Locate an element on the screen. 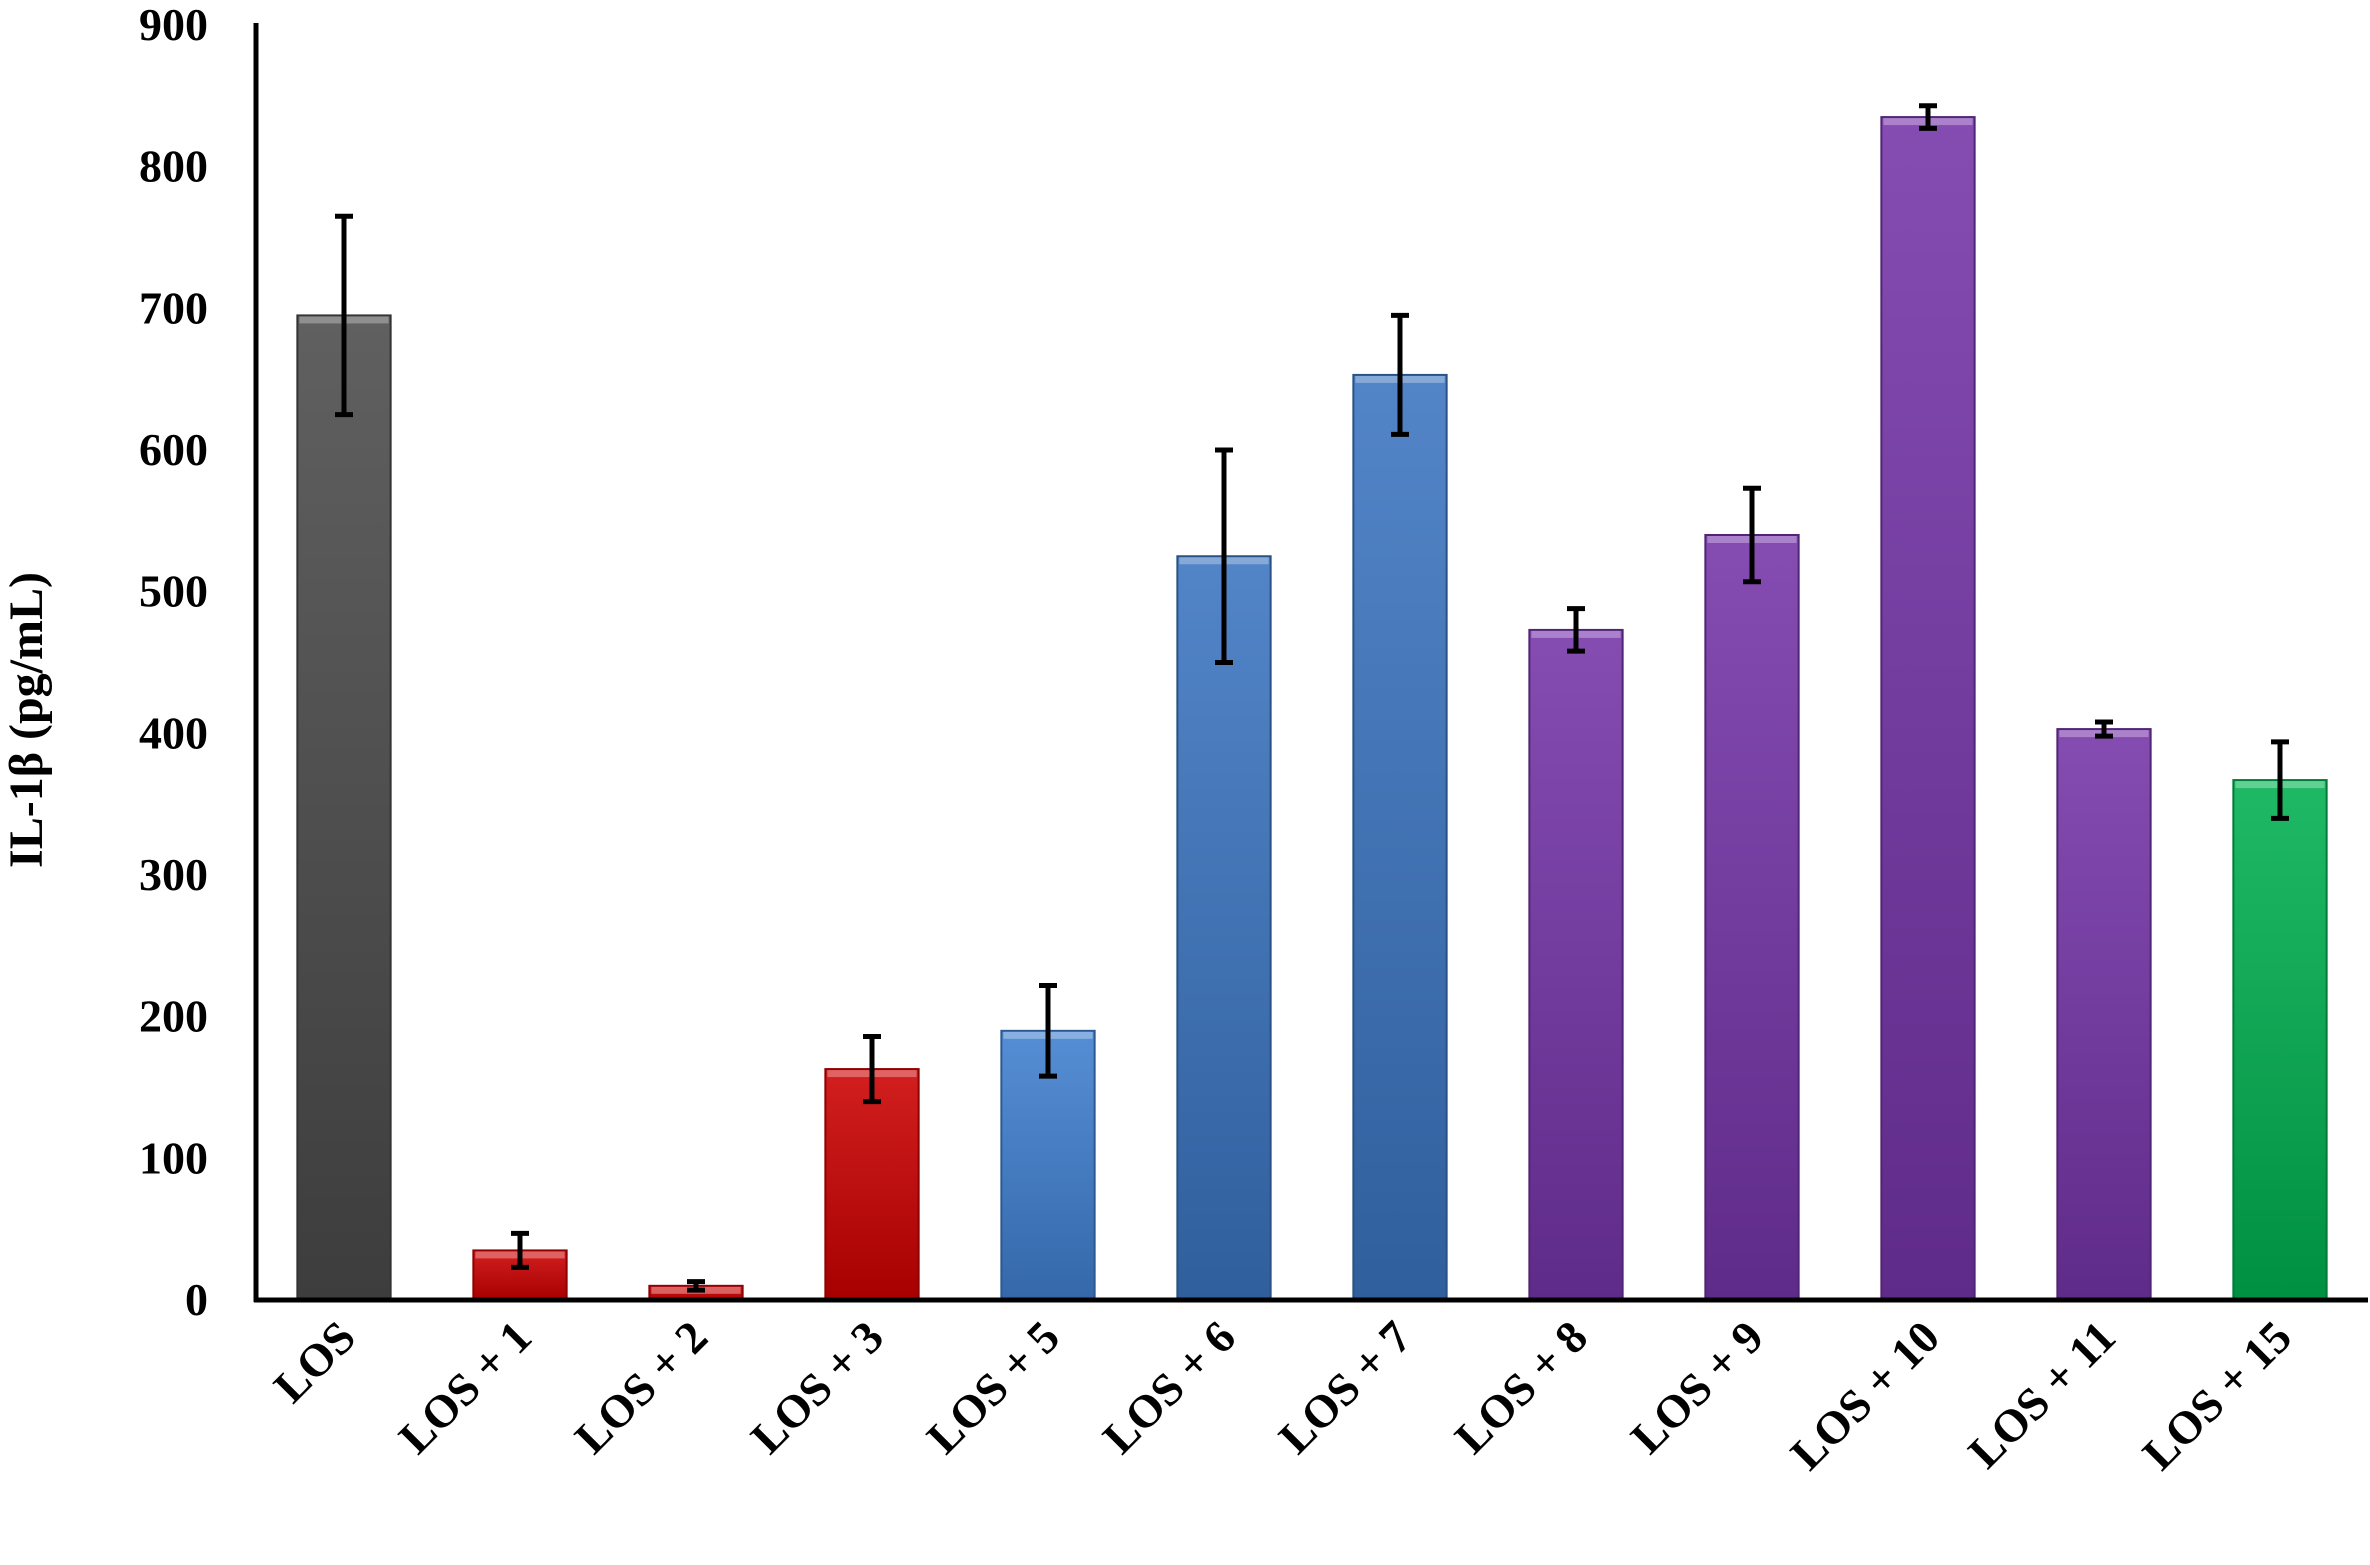  y-tick-label-3: 300 is located at coordinates (173, 874).